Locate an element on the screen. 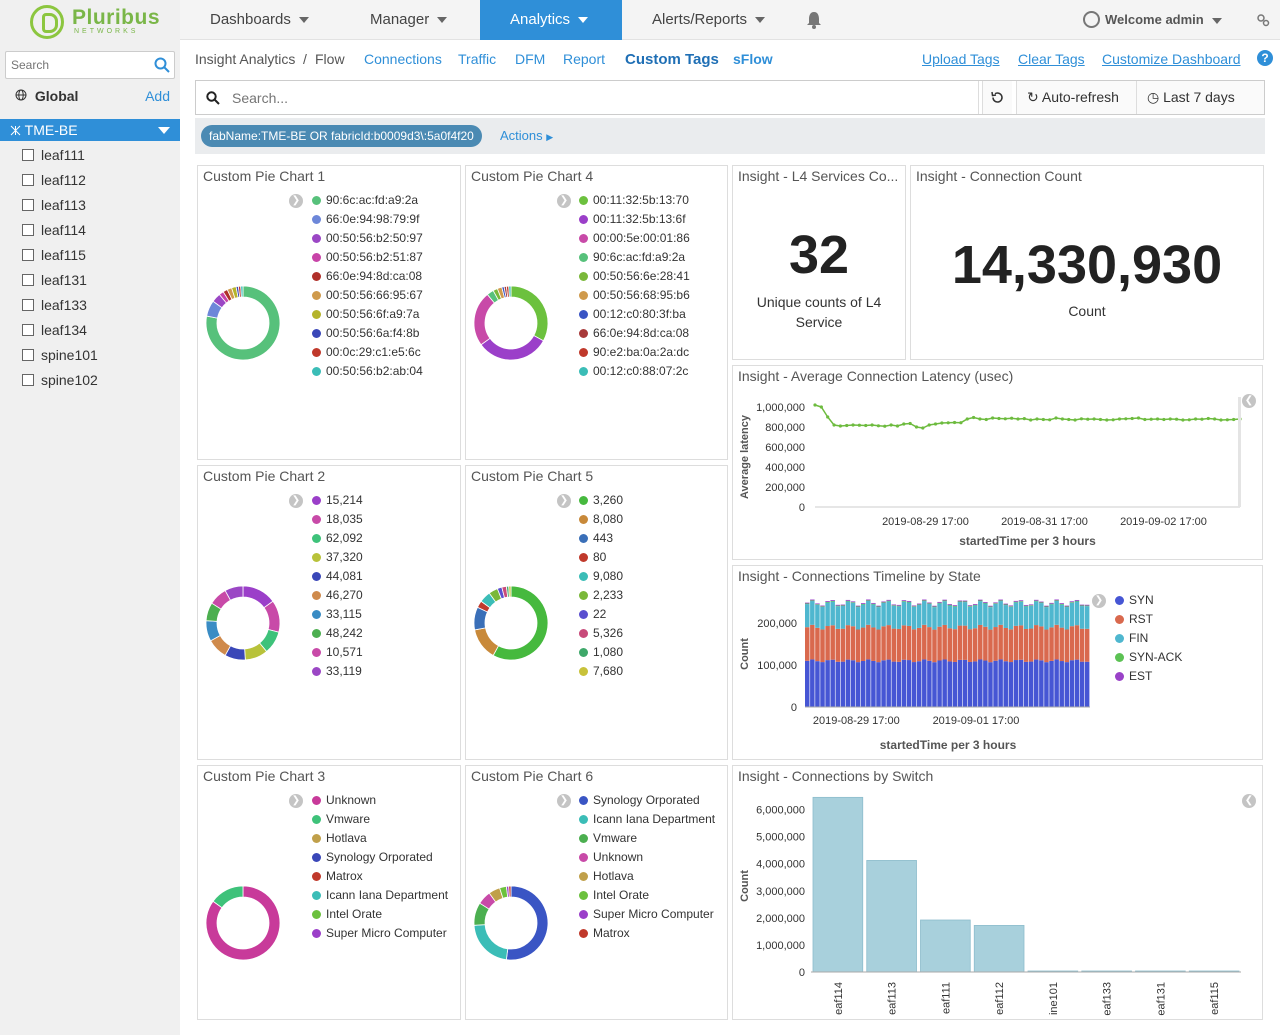 The image size is (1280, 1035). legend-item: 62,092 is located at coordinates (337, 538).